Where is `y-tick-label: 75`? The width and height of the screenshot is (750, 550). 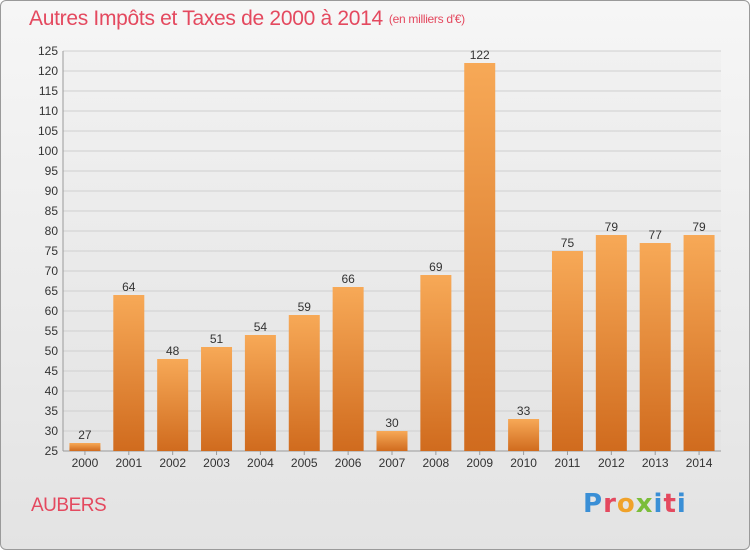
y-tick-label: 75 is located at coordinates (52, 251).